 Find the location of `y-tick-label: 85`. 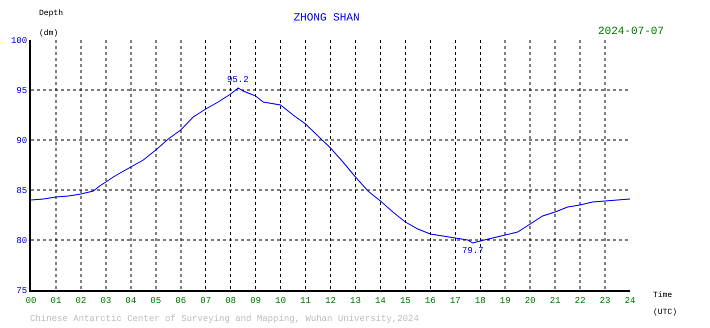

y-tick-label: 85 is located at coordinates (22, 191).